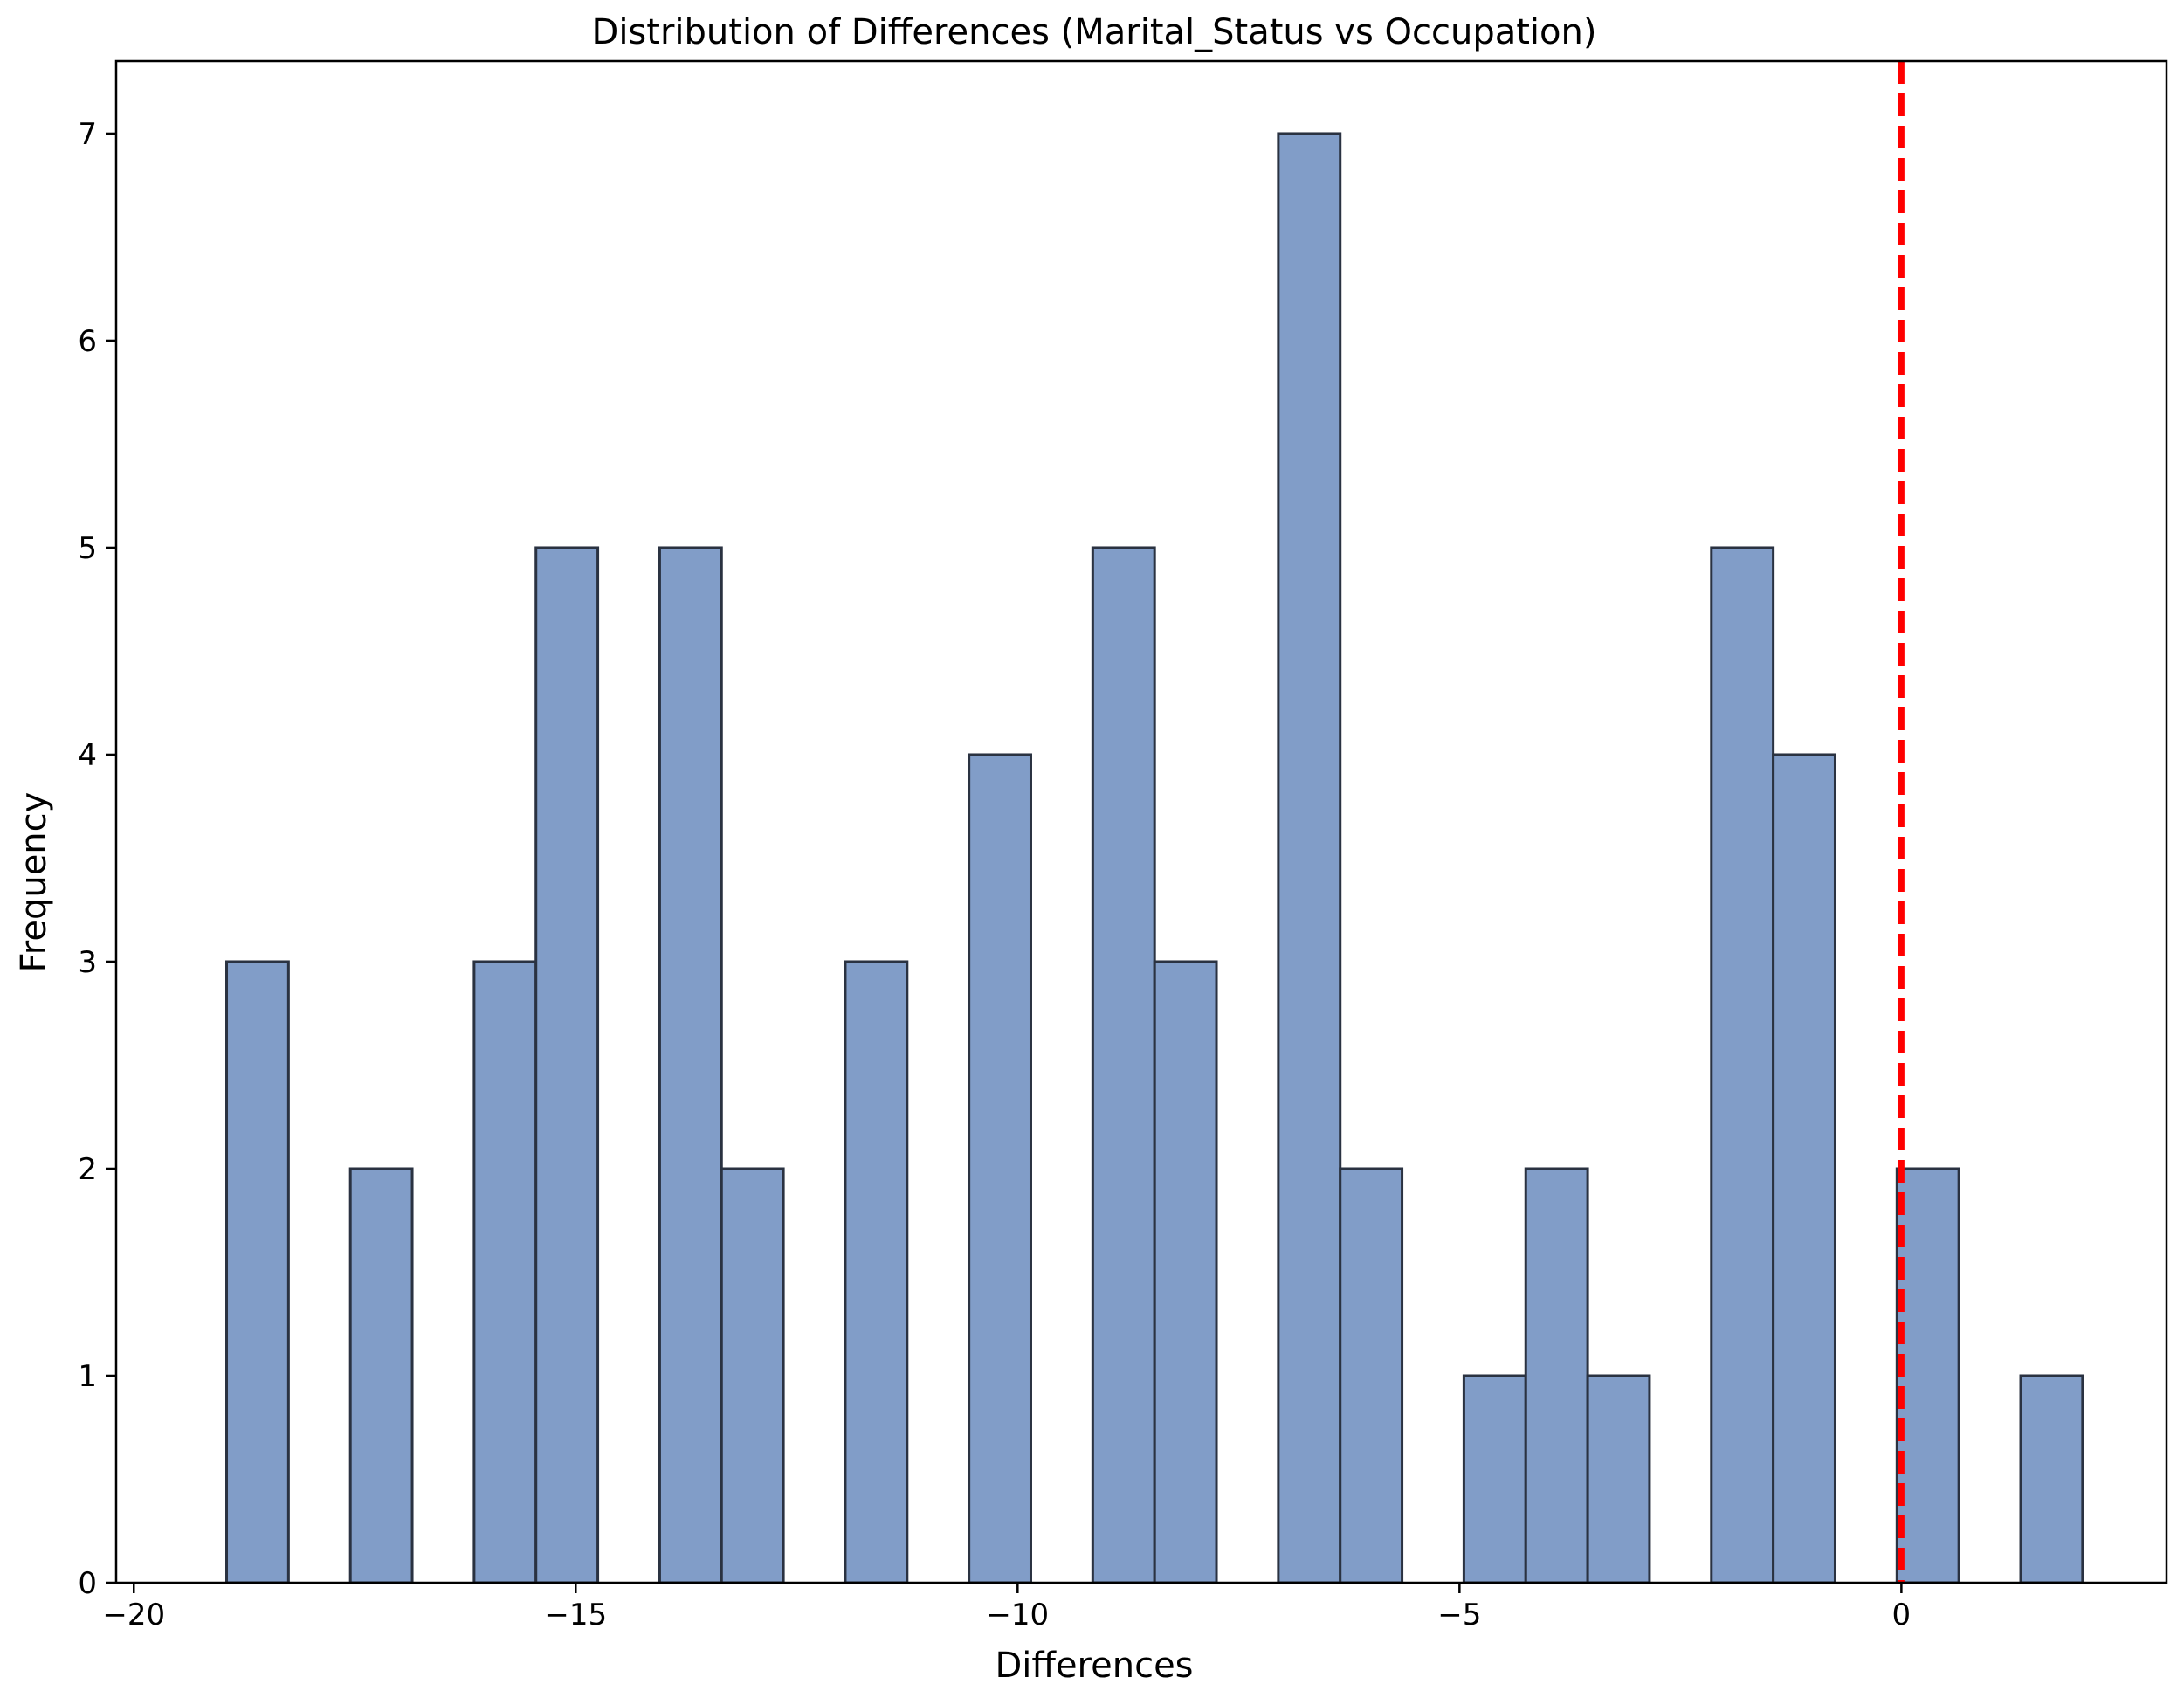 The image size is (2184, 1691). What do you see at coordinates (133, 1615) in the screenshot?
I see `x-tick-label: −20` at bounding box center [133, 1615].